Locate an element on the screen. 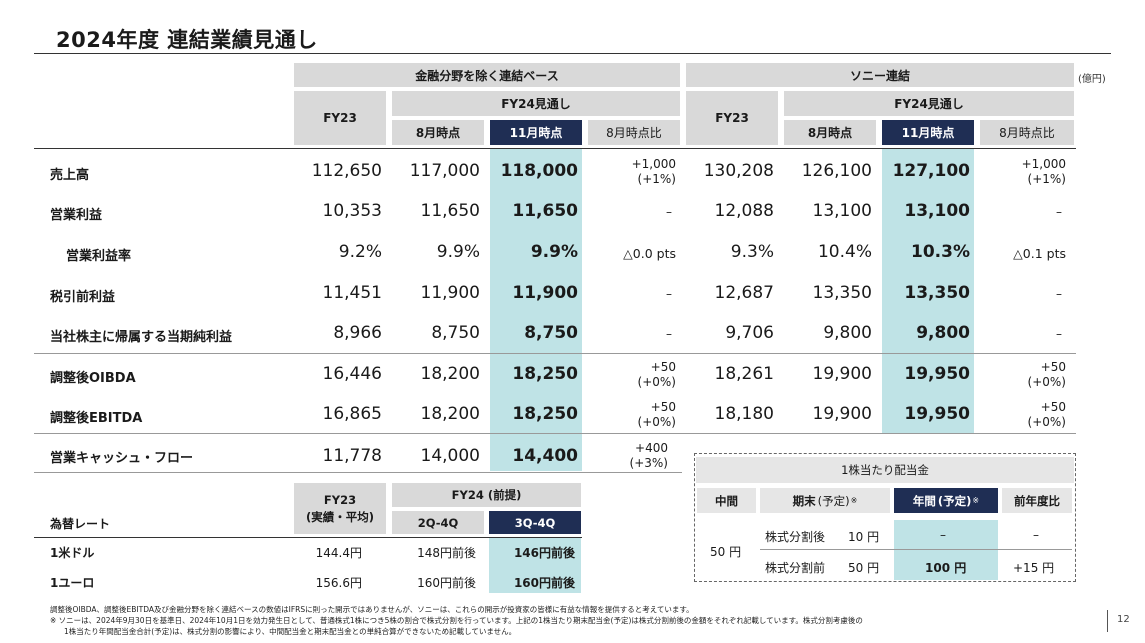 Image resolution: width=1145 pixels, height=643 pixels. dividend-header-mid: 中間 is located at coordinates (726, 500).